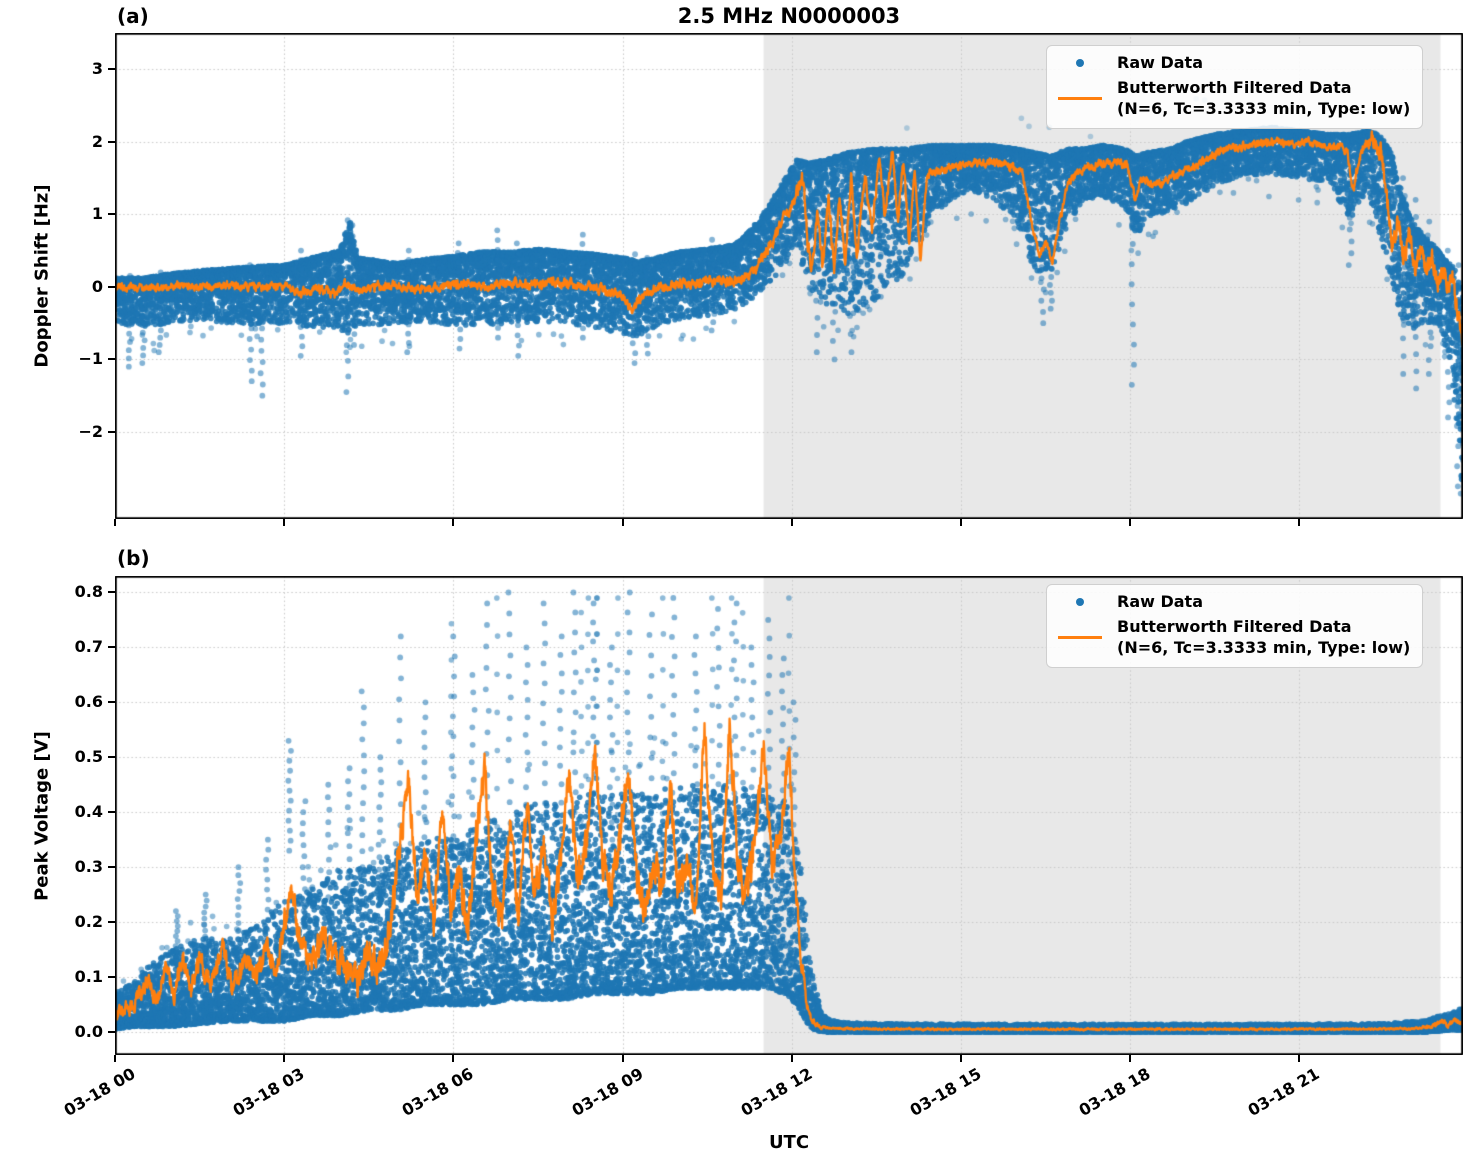 The image size is (1472, 1172). What do you see at coordinates (133, 16) in the screenshot?
I see `panel-a-label: (a)` at bounding box center [133, 16].